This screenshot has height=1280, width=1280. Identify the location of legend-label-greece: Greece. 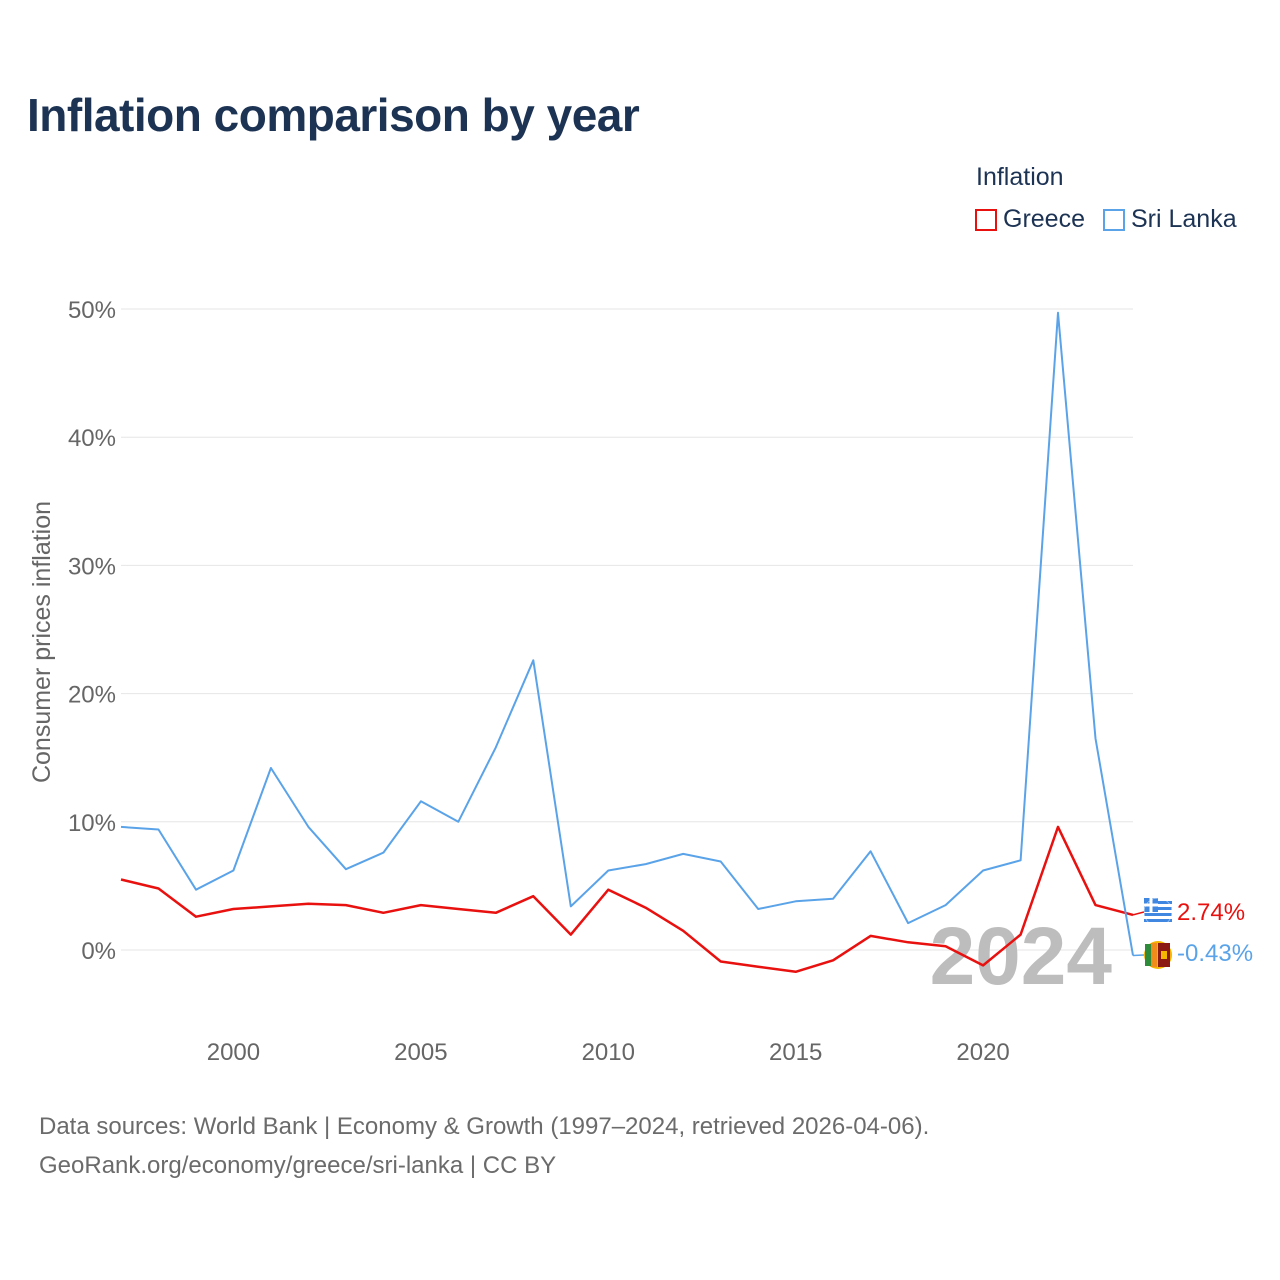
(1044, 219).